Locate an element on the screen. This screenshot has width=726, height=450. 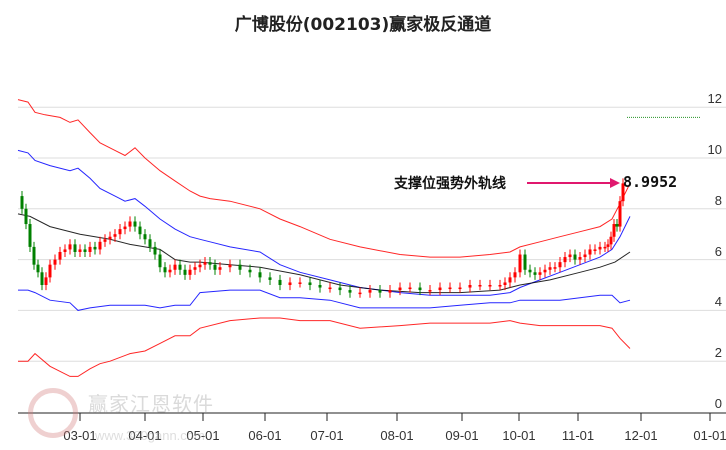
chart-title: 广博股份(002103)赢家极反通道 is located at coordinates (363, 25).